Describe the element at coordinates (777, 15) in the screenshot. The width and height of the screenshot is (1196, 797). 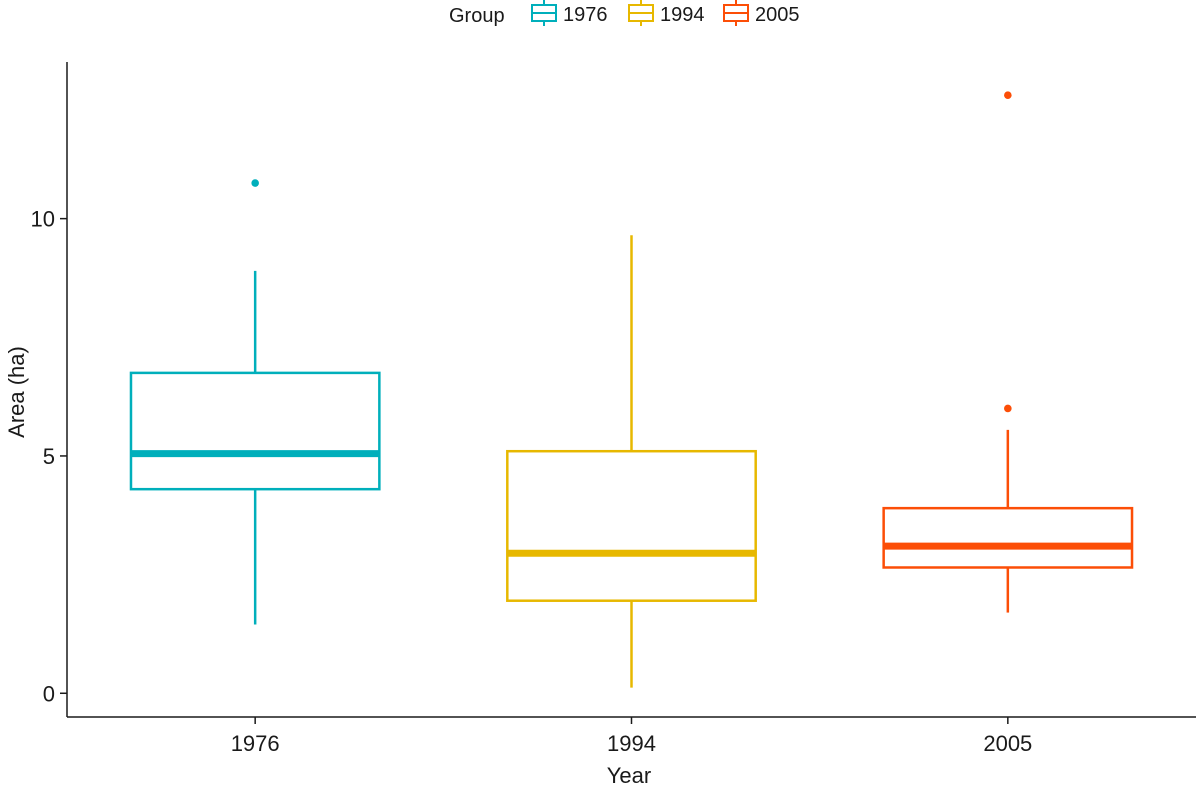
I see `legend-label: 2005` at that location.